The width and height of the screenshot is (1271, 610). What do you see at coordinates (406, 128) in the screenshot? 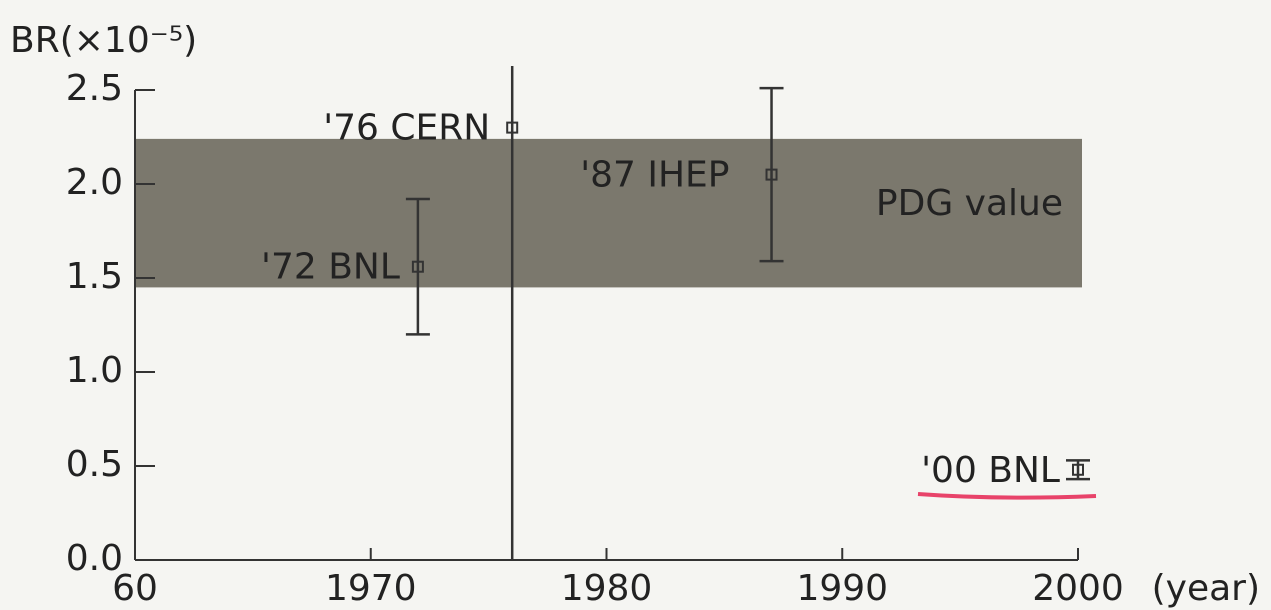
I see `point-label: '76 CERN` at bounding box center [406, 128].